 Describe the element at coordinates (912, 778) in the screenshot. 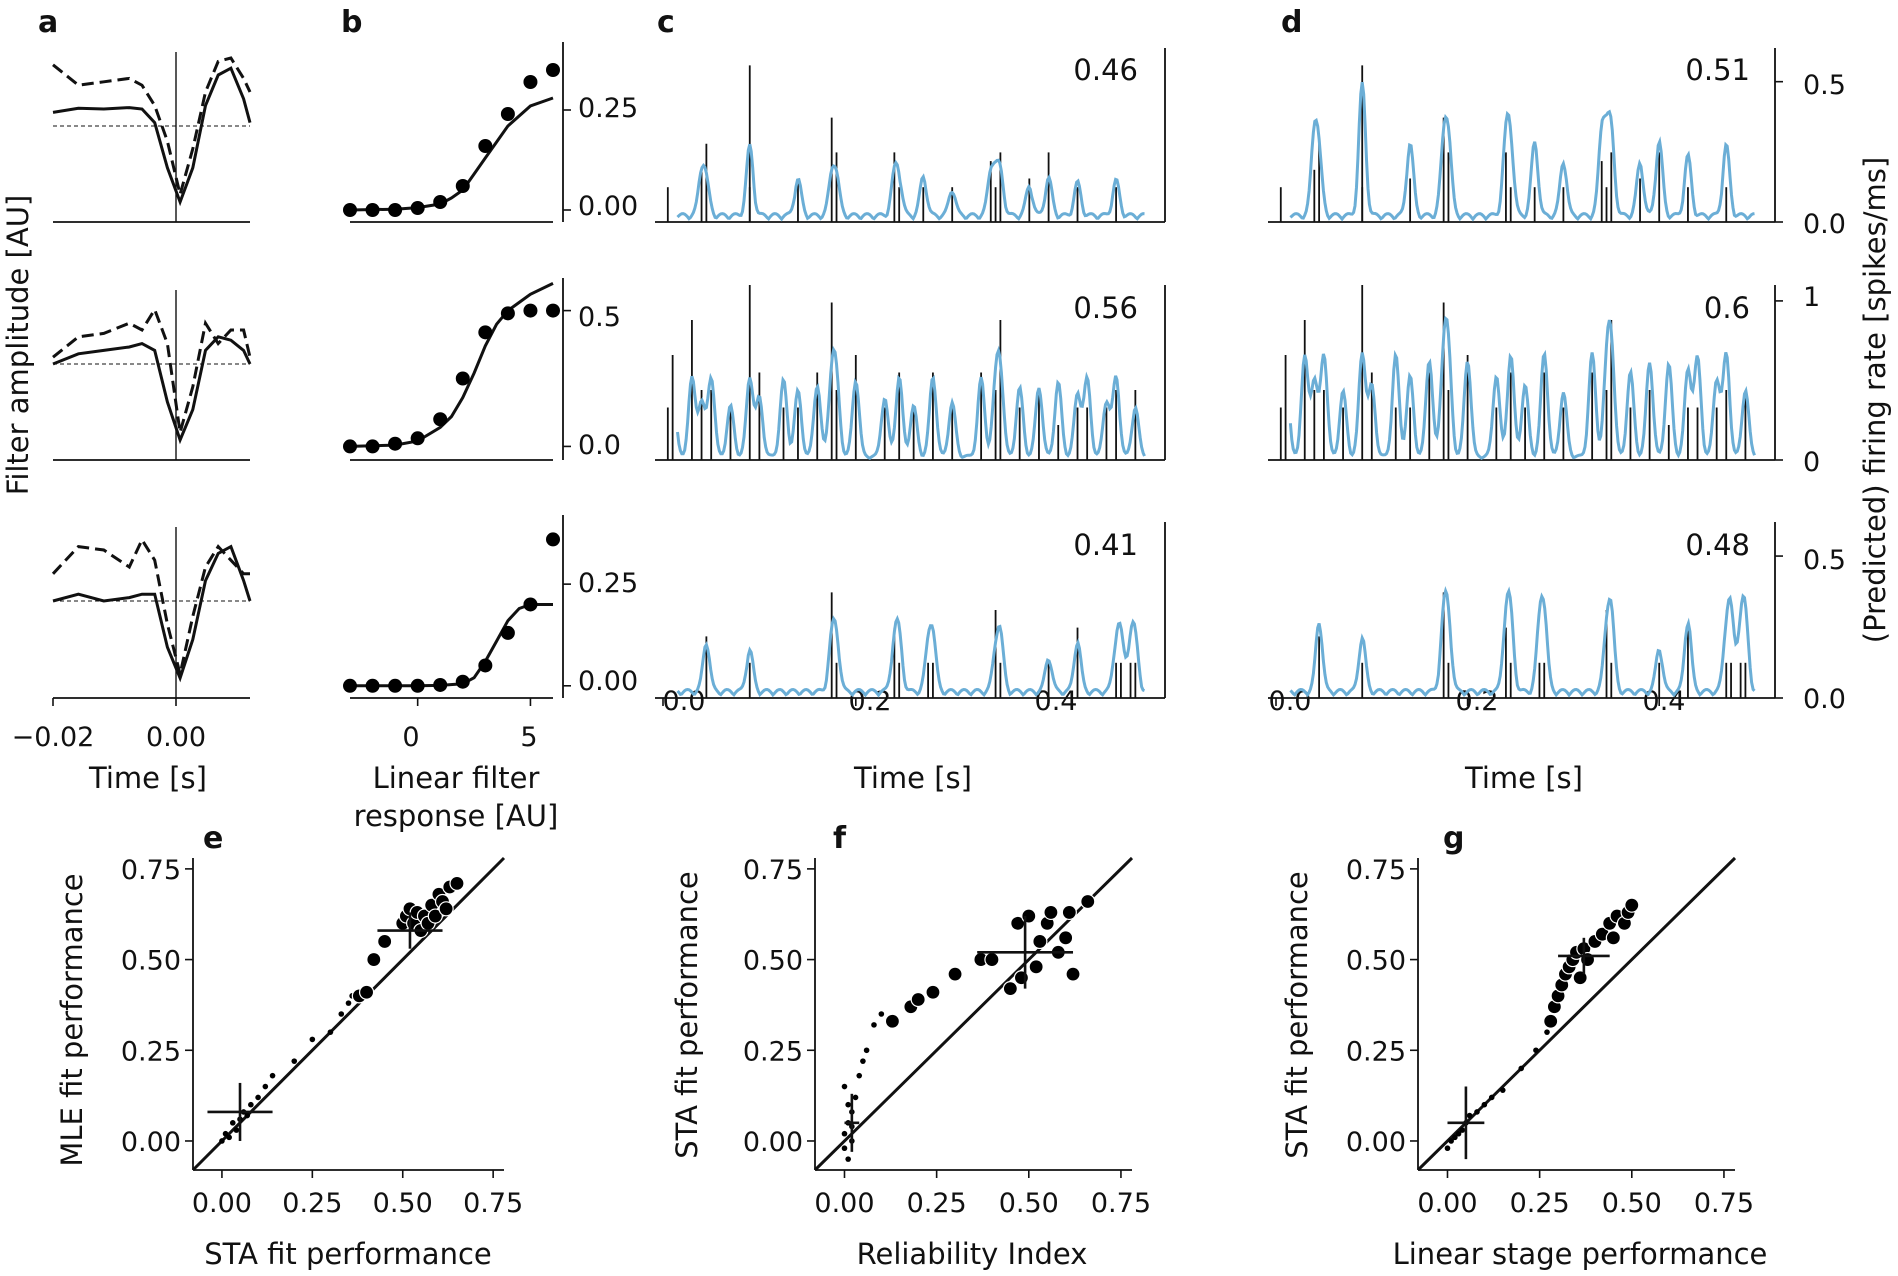

I see `c-xlabel: Time [s]` at that location.